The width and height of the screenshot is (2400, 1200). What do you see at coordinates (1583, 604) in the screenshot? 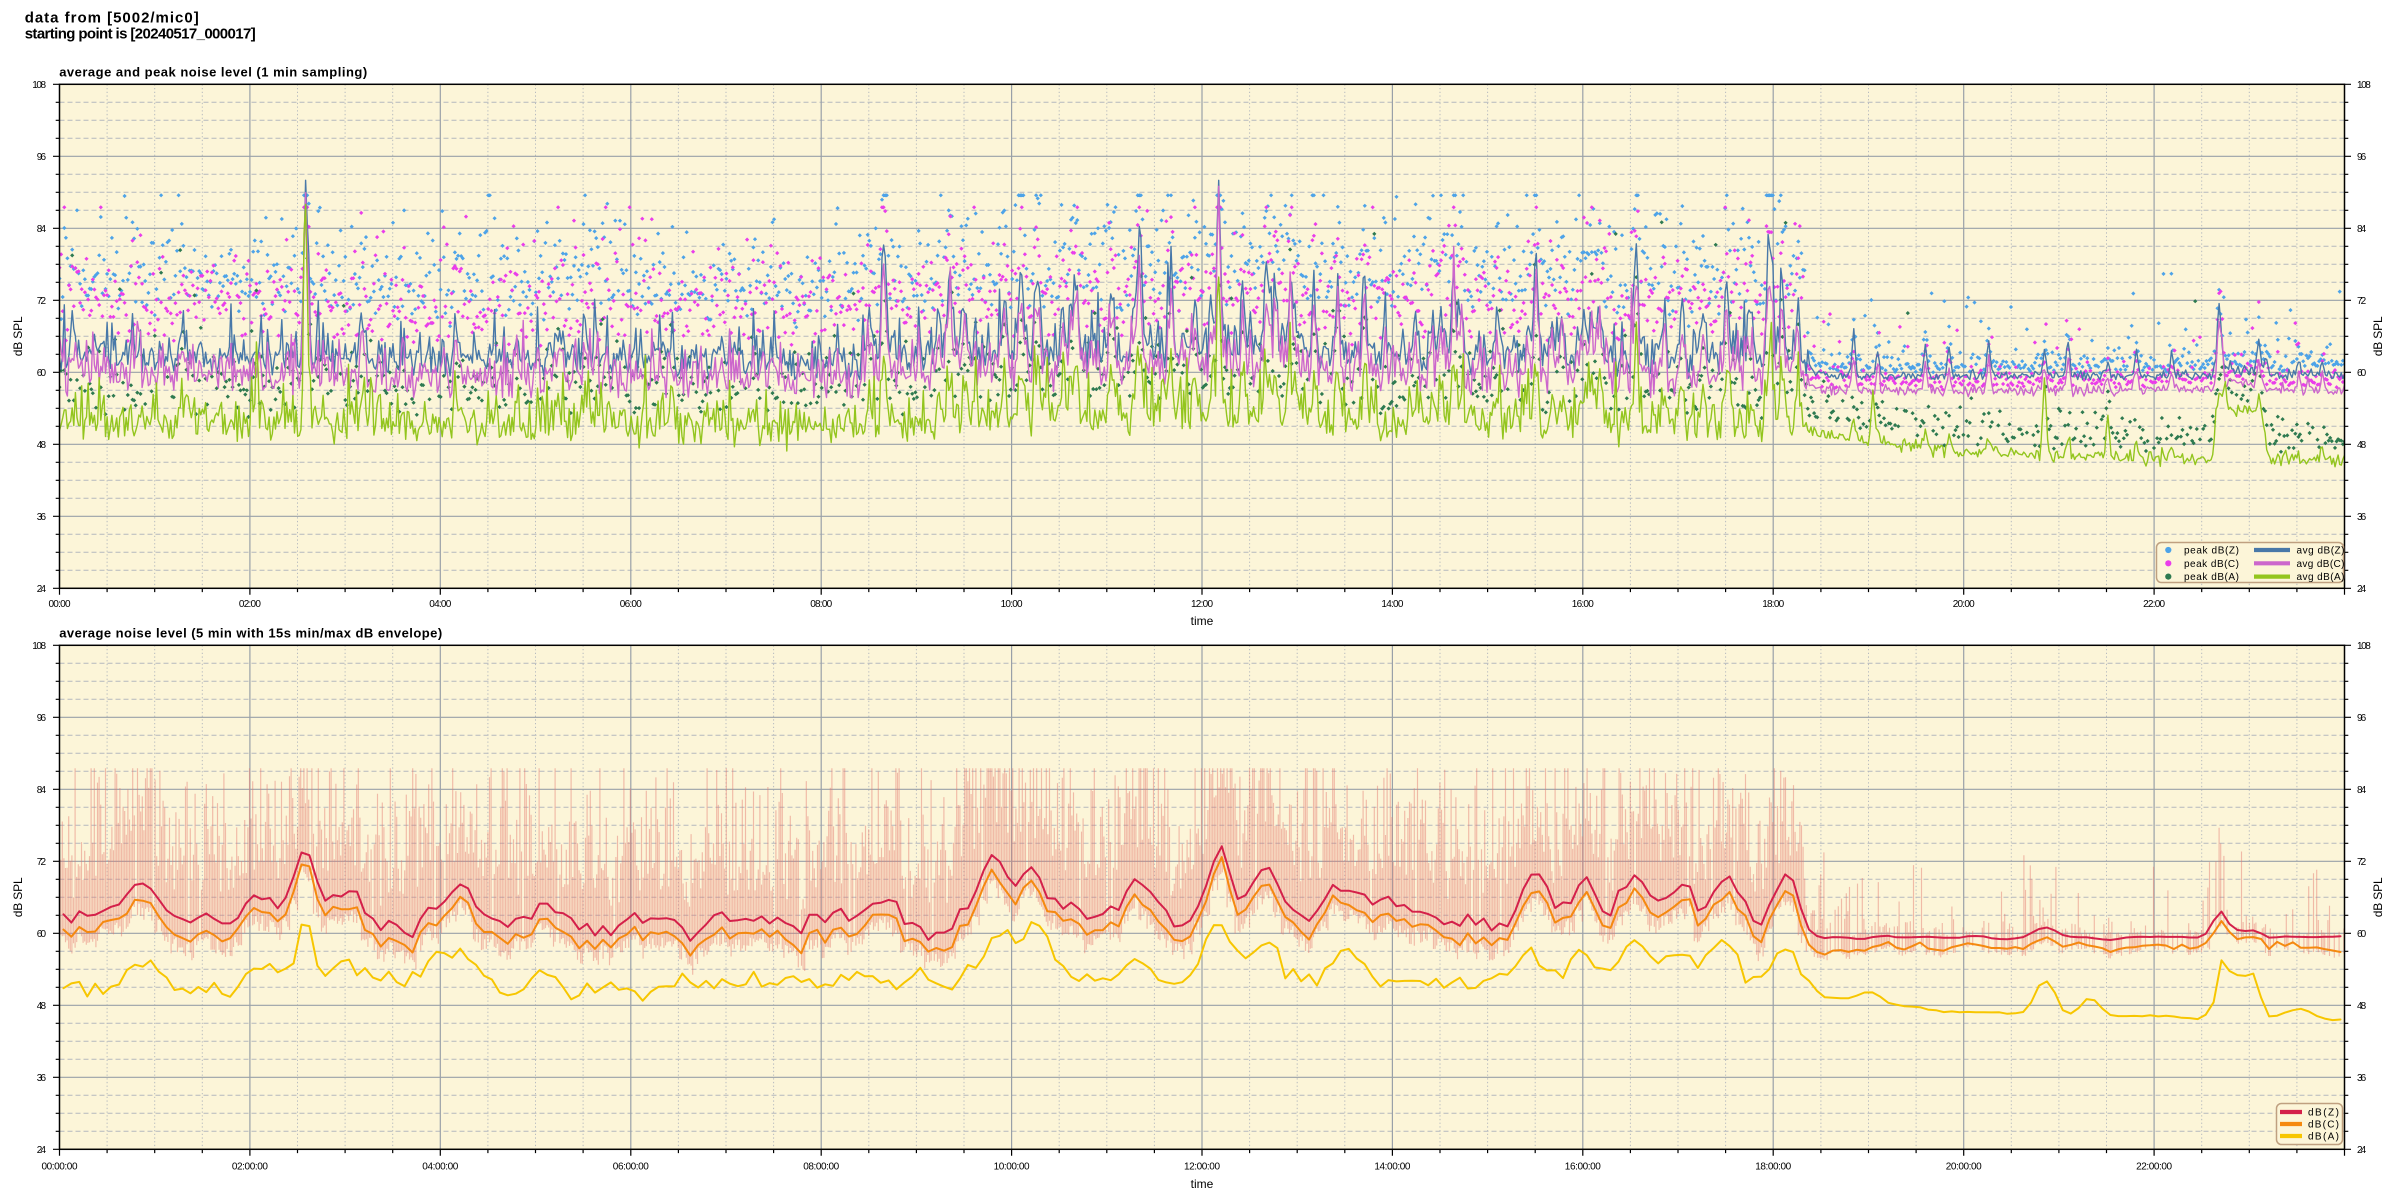
I see `svg-text: 16:00` at bounding box center [1583, 604].